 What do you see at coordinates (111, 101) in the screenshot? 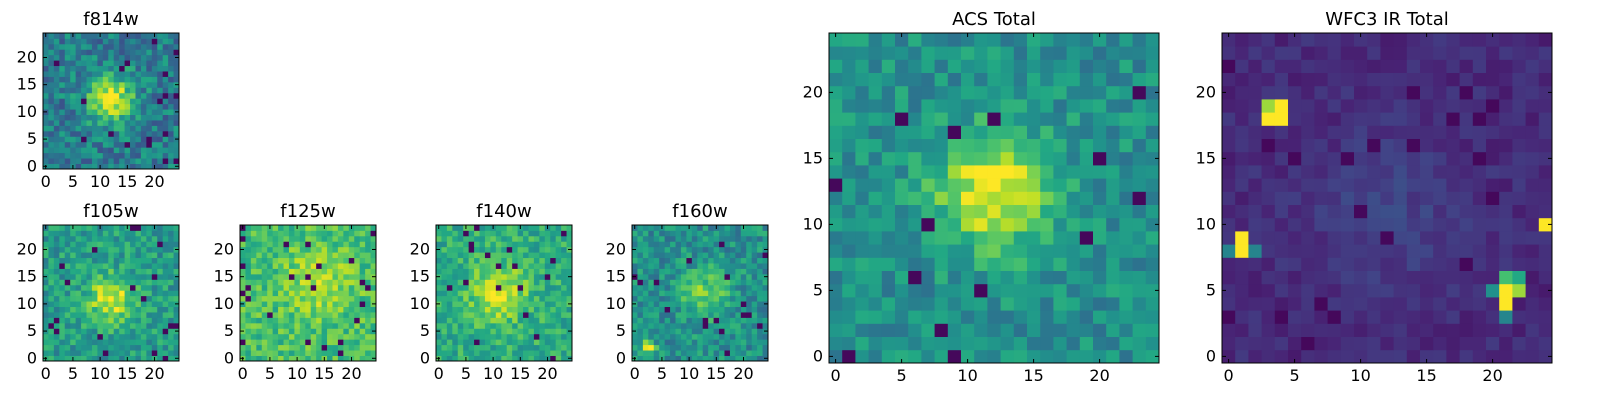
I see `plot-frame` at bounding box center [111, 101].